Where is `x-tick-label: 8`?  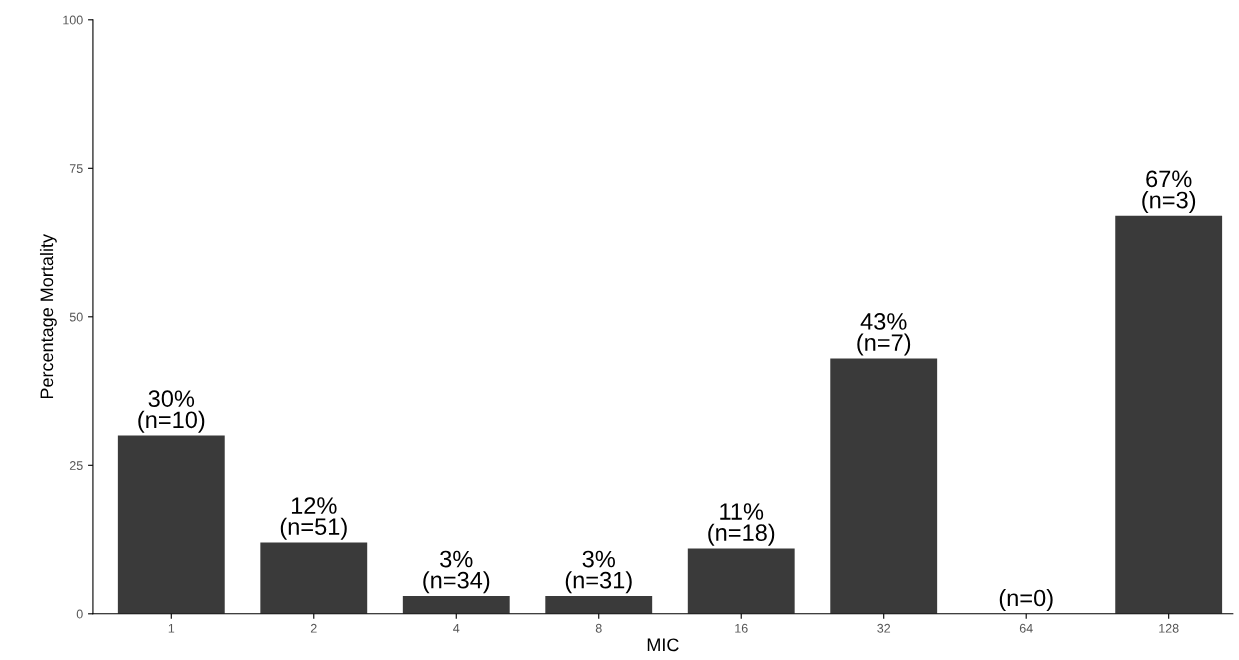 x-tick-label: 8 is located at coordinates (598, 628).